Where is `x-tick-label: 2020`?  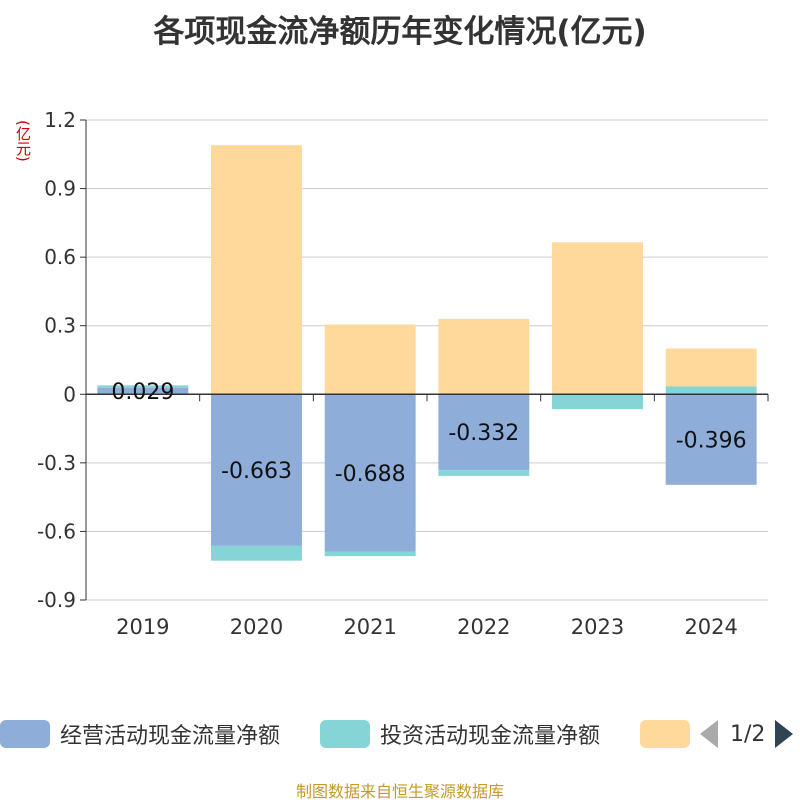
x-tick-label: 2020 is located at coordinates (256, 627).